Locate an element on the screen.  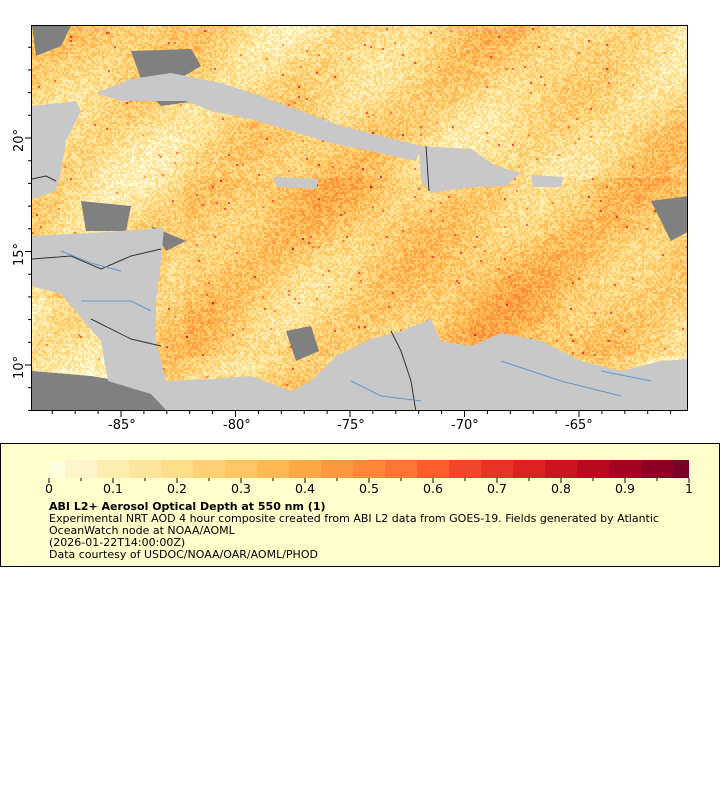
colorbar-tick-label: 0.8 is located at coordinates (561, 488).